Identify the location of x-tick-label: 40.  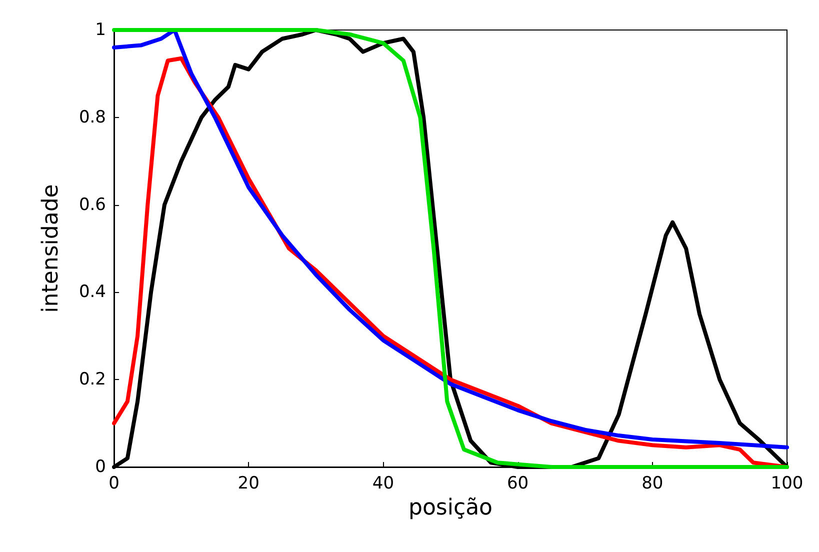
(383, 484).